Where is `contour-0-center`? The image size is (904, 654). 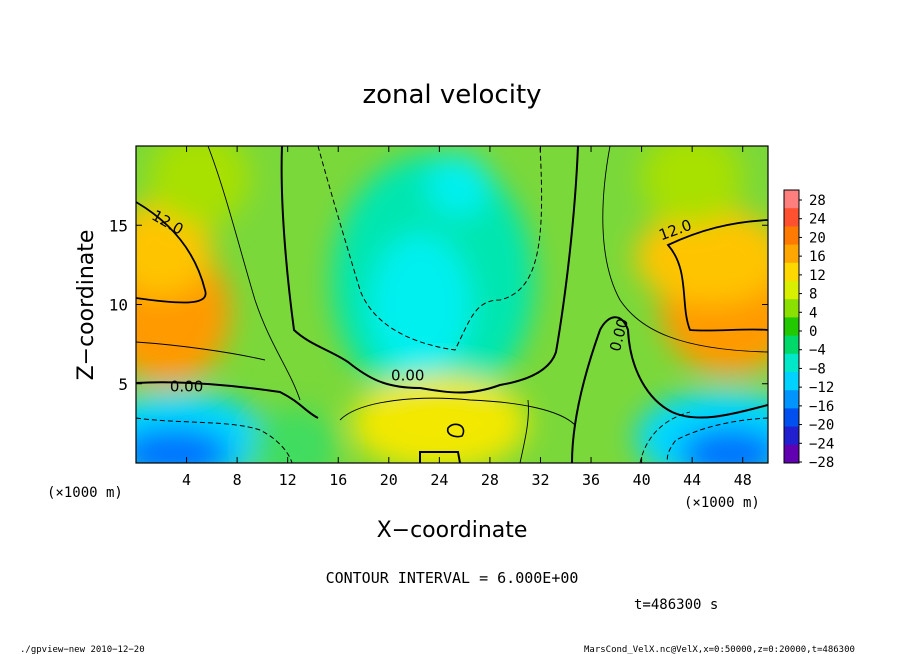 contour-0-center is located at coordinates (429, 270).